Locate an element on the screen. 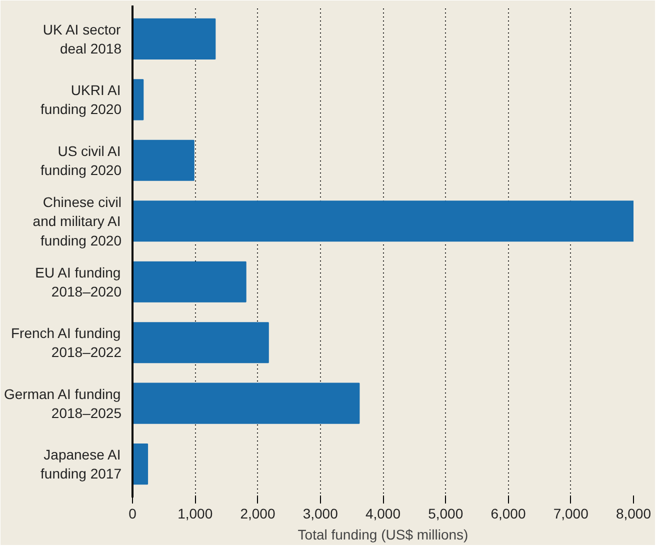  x-tick-label: 2,000 is located at coordinates (258, 514).